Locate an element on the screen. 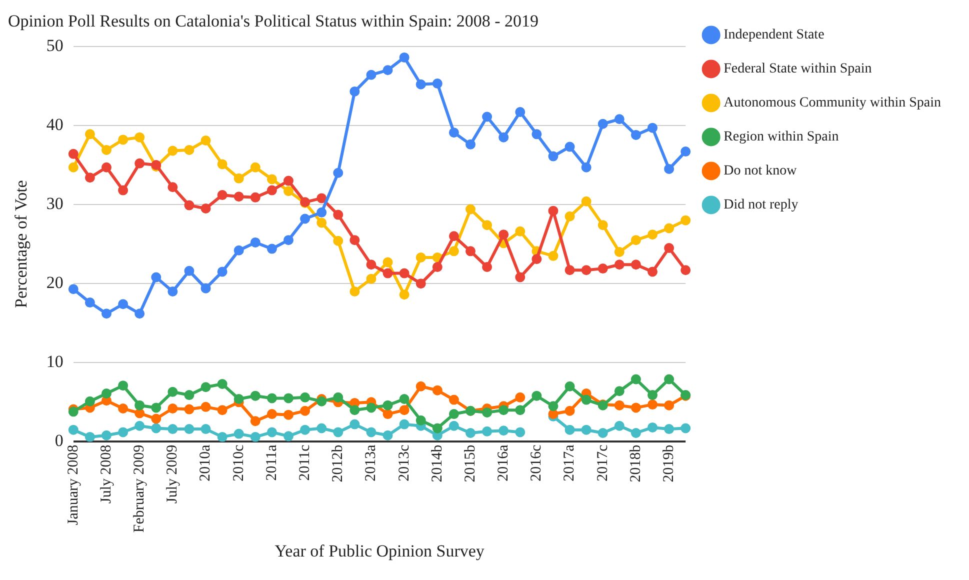  legend-label: Independent State is located at coordinates (774, 35).